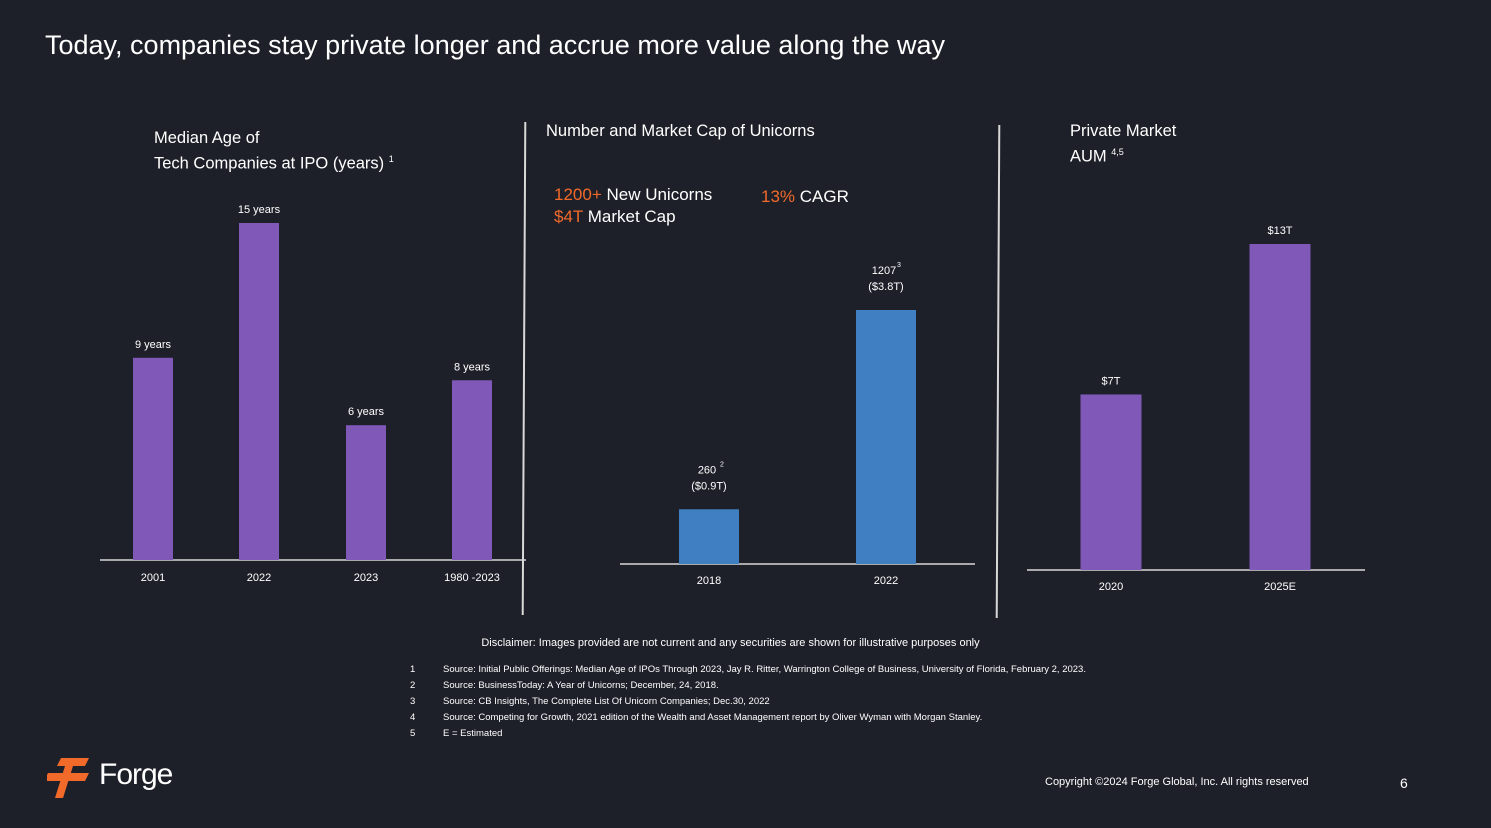  What do you see at coordinates (413, 669) in the screenshot?
I see `footnote-number: 1` at bounding box center [413, 669].